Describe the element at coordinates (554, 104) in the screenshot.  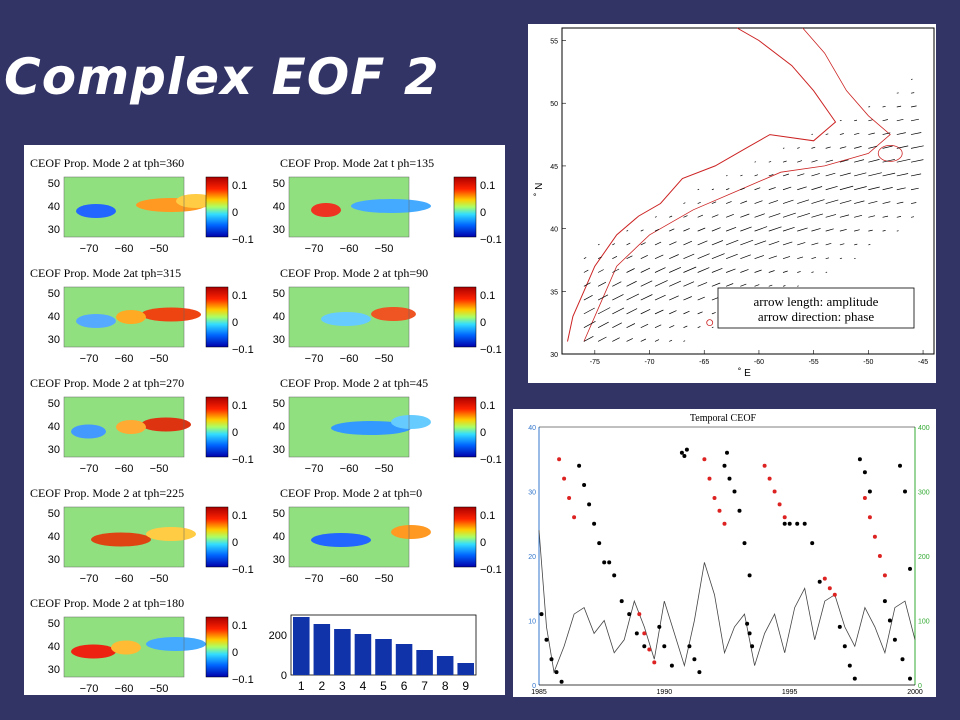
I see `map-ytick: 50` at that location.